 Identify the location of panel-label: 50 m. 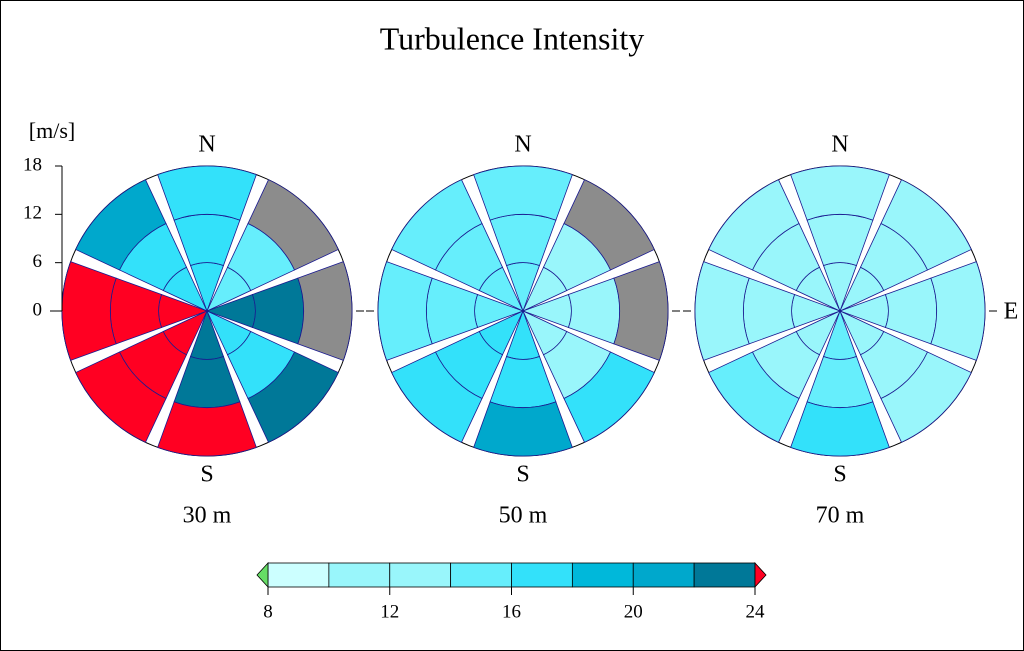
(523, 516).